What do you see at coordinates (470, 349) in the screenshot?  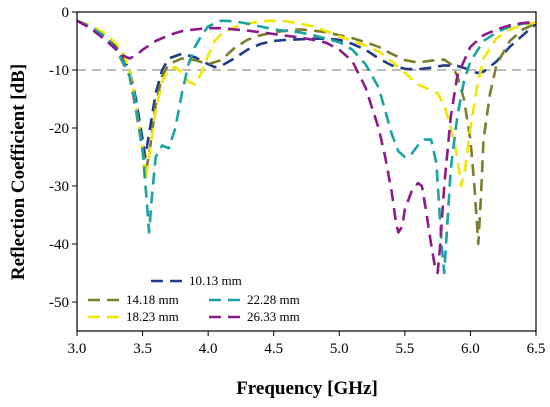 I see `x-tick-label: 6.0` at bounding box center [470, 349].